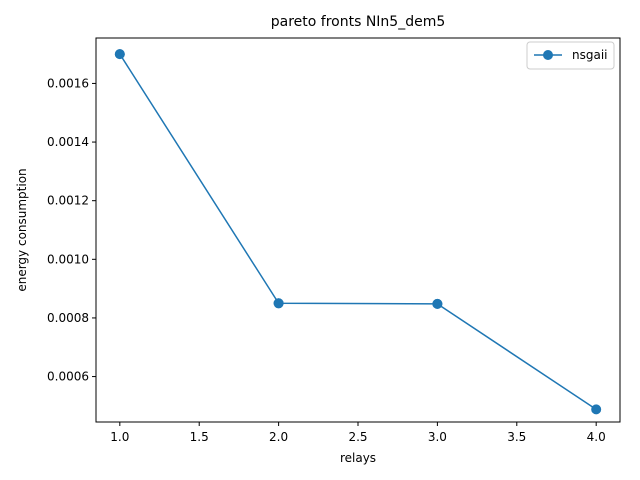 Image resolution: width=640 pixels, height=480 pixels. What do you see at coordinates (516, 437) in the screenshot?
I see `x-tick-label: 3.5` at bounding box center [516, 437].